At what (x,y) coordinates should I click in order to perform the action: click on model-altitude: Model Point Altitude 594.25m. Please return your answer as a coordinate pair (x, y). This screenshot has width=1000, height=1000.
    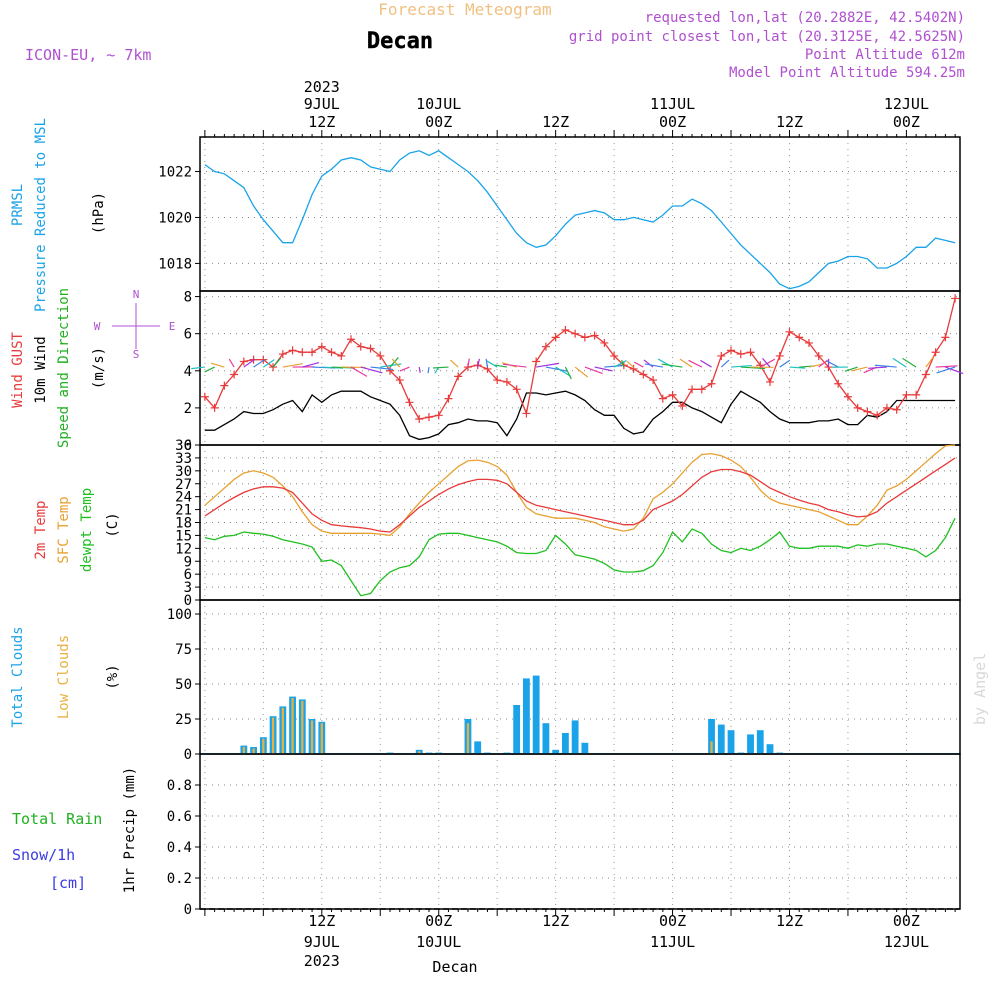
    Looking at the image, I should click on (847, 73).